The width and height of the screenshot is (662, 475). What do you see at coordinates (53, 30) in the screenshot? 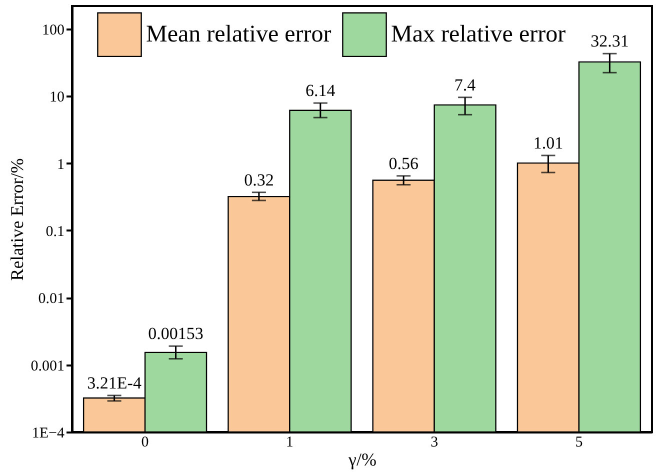
I see `y-tick-label: 100` at bounding box center [53, 30].